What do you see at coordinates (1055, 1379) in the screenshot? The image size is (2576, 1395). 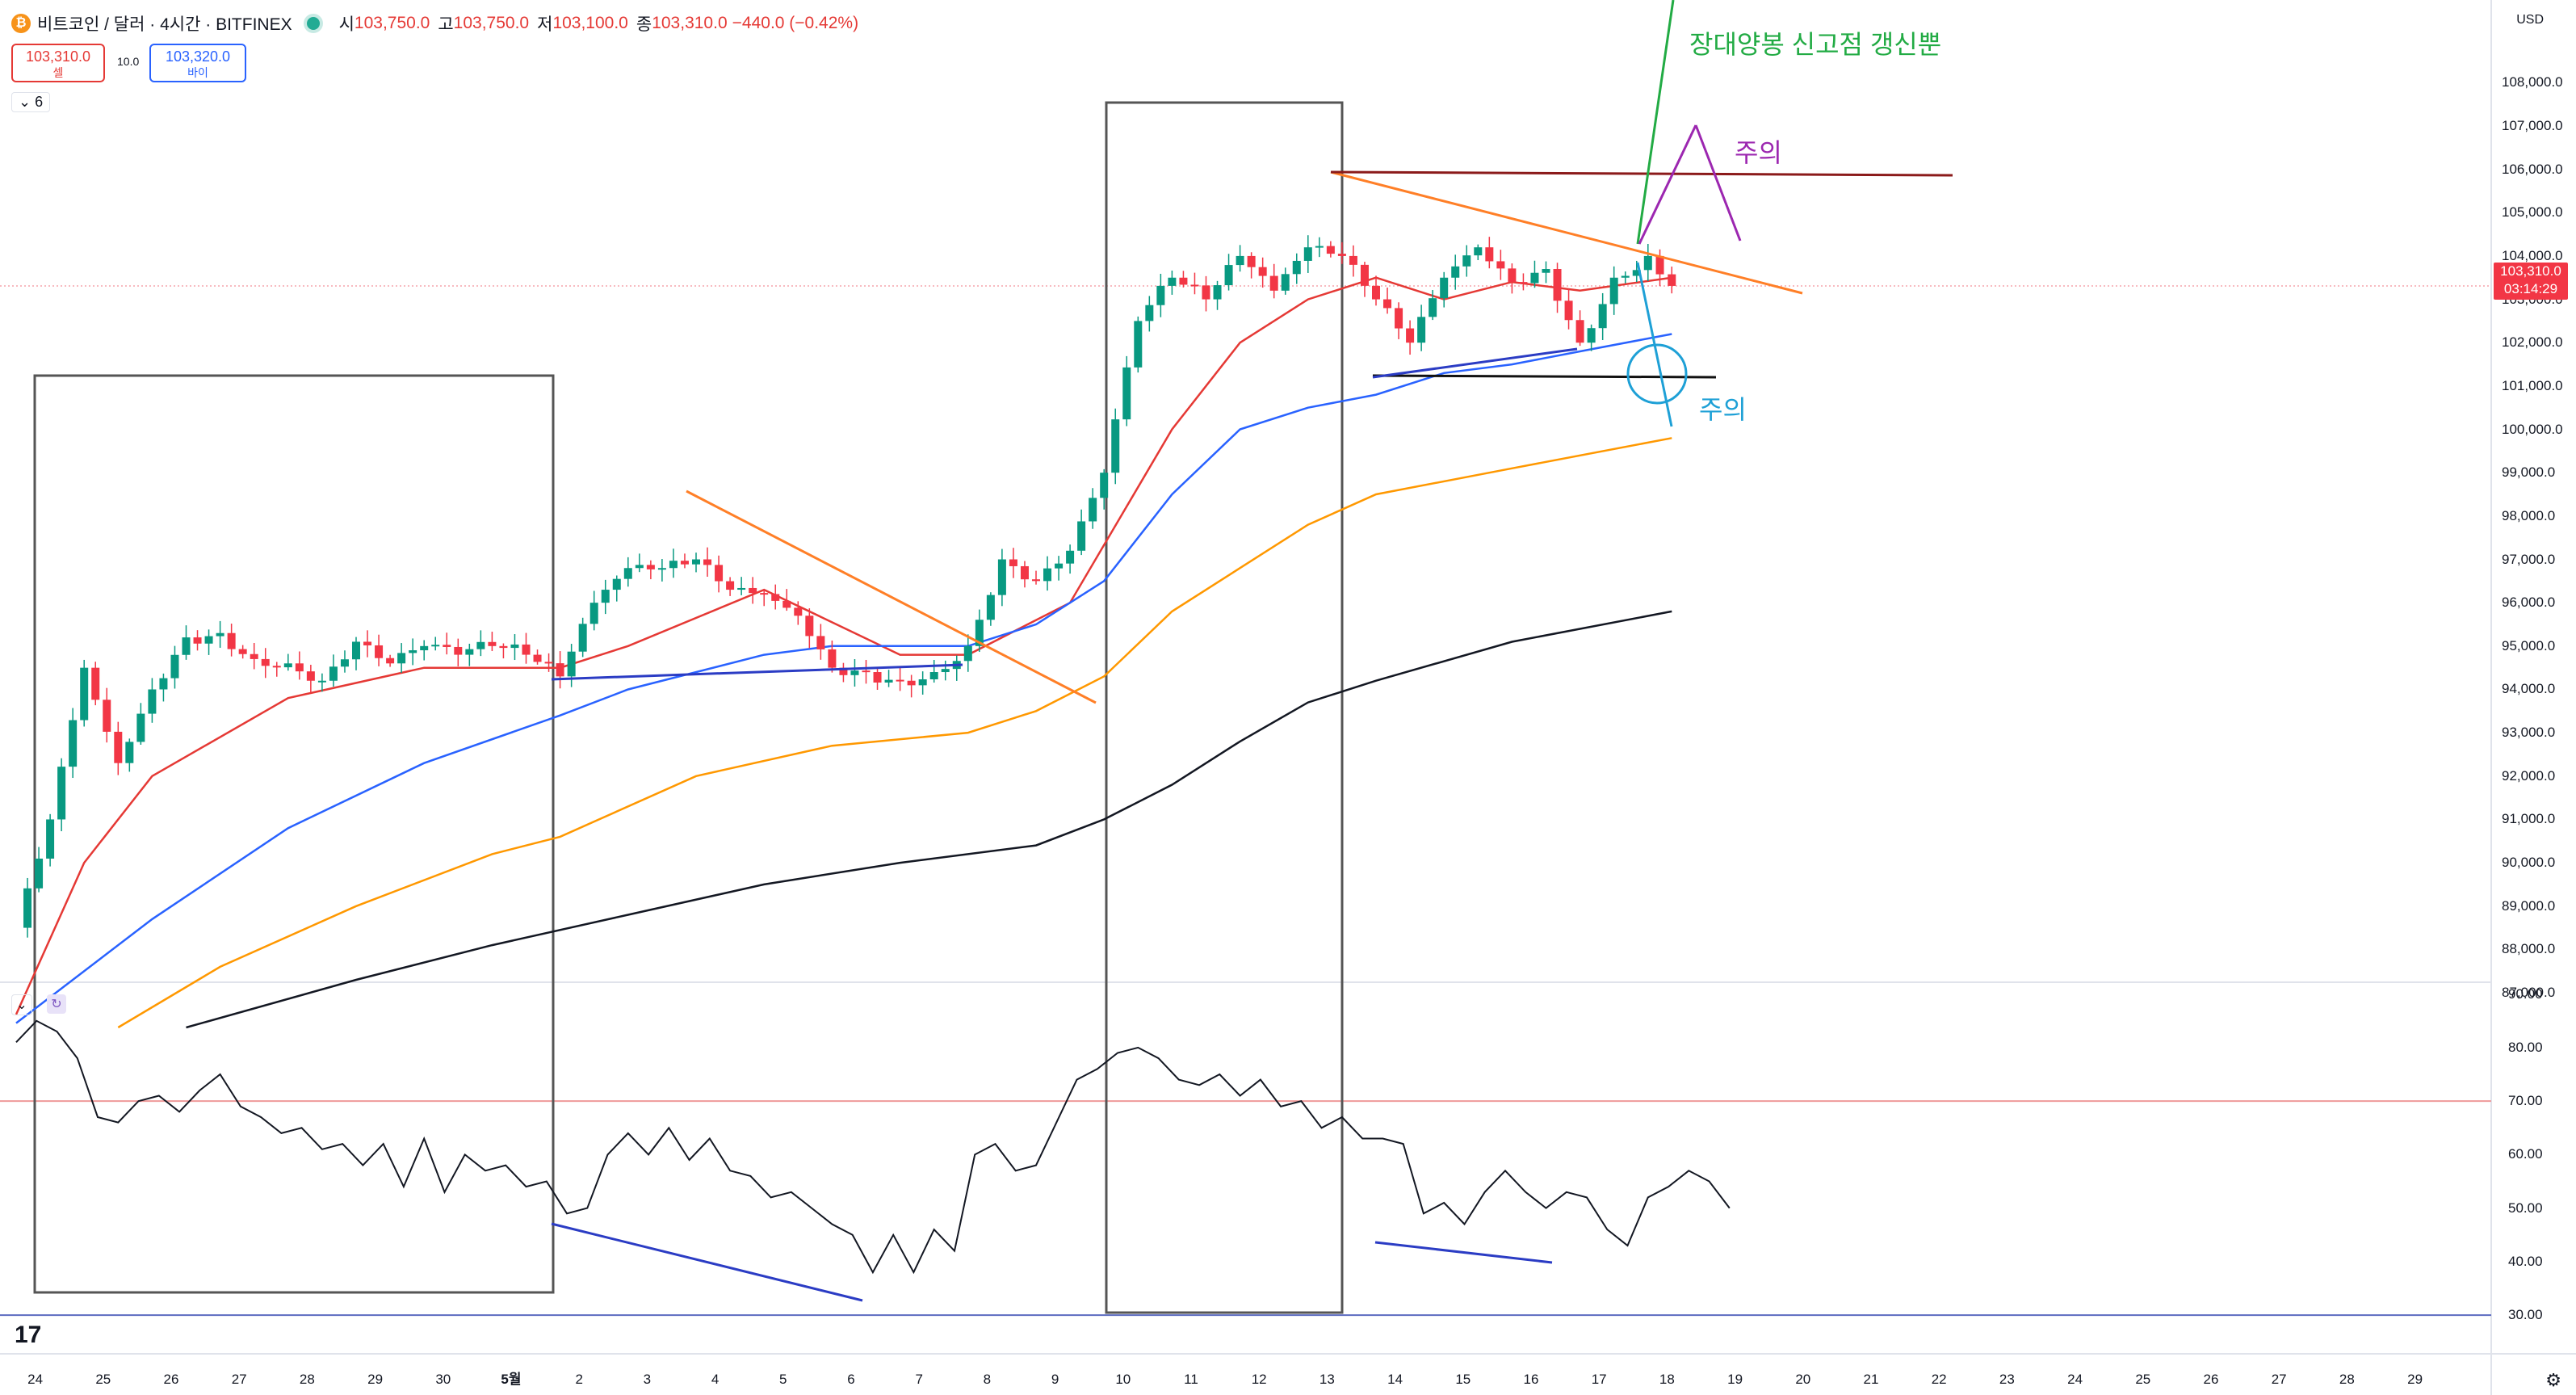 I see `time-axis-label: 9` at bounding box center [1055, 1379].